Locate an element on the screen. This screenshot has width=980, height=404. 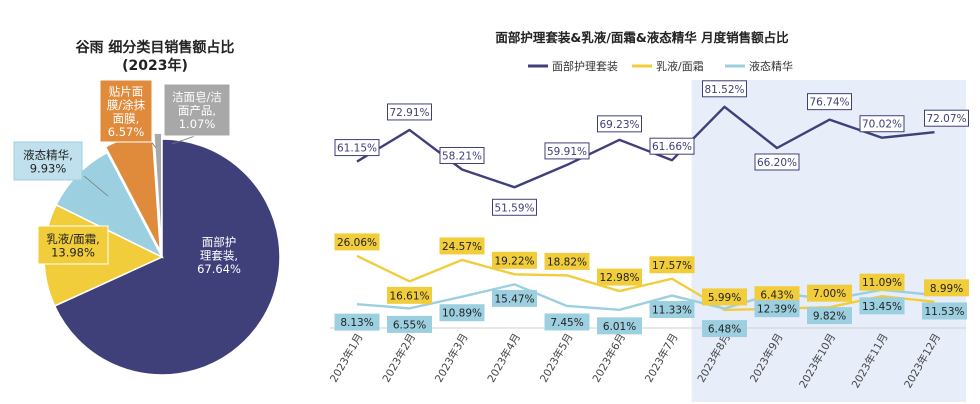
pie-label: 9.93% is located at coordinates (48, 168).